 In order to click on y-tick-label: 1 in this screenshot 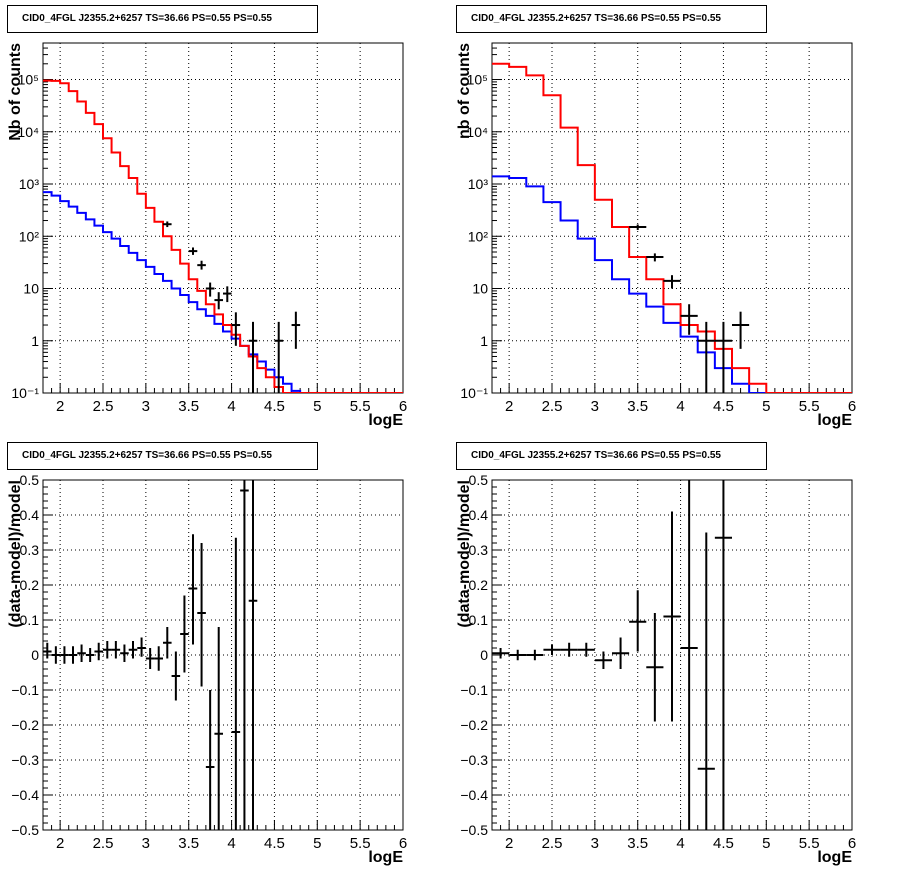, I will do `click(484, 341)`.